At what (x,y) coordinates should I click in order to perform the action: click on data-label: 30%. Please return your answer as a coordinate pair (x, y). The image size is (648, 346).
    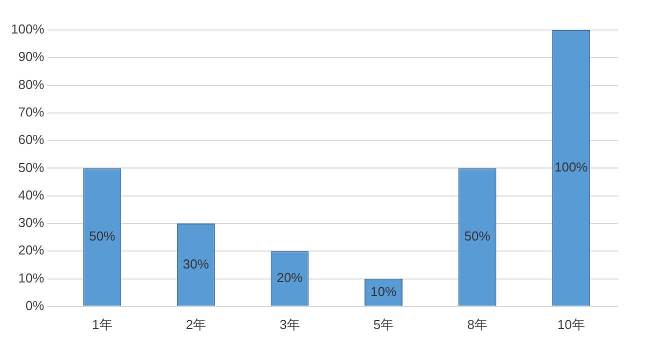
    Looking at the image, I should click on (196, 264).